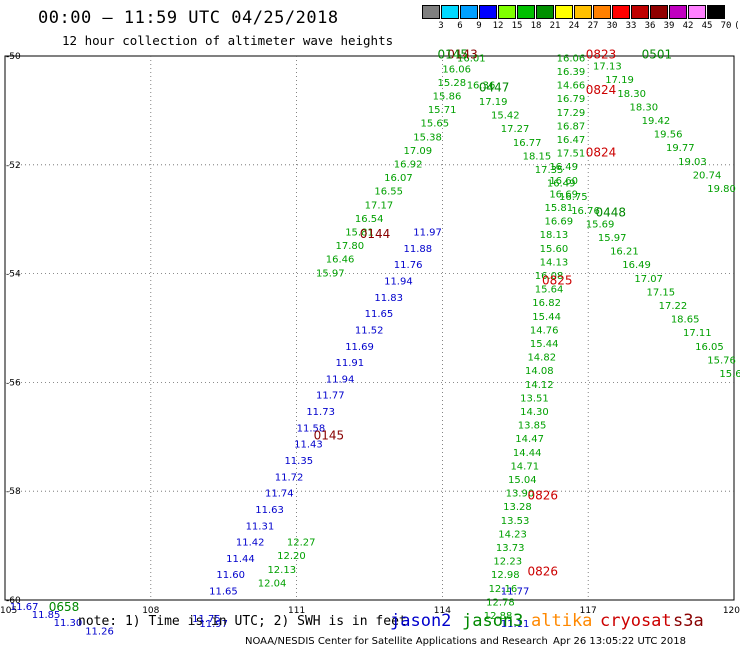  I want to click on wave-height-jason3: 17.19, so click(619, 80).